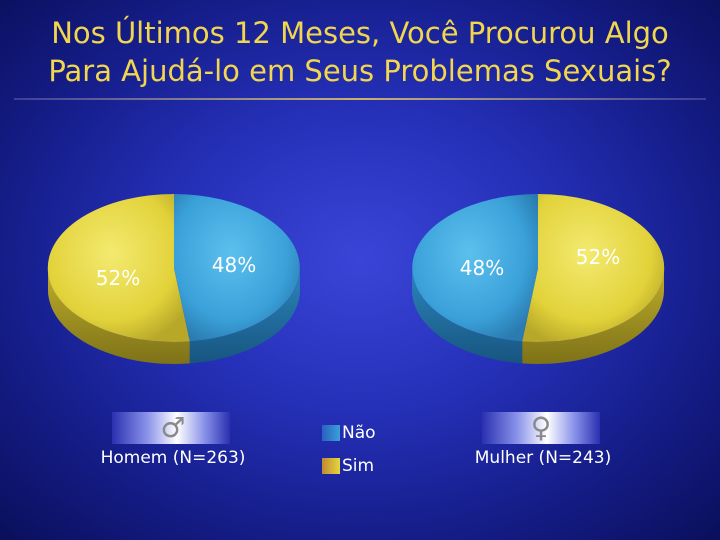 Image resolution: width=720 pixels, height=540 pixels. Describe the element at coordinates (173, 458) in the screenshot. I see `group-label-homem: Homem (N=263)` at that location.